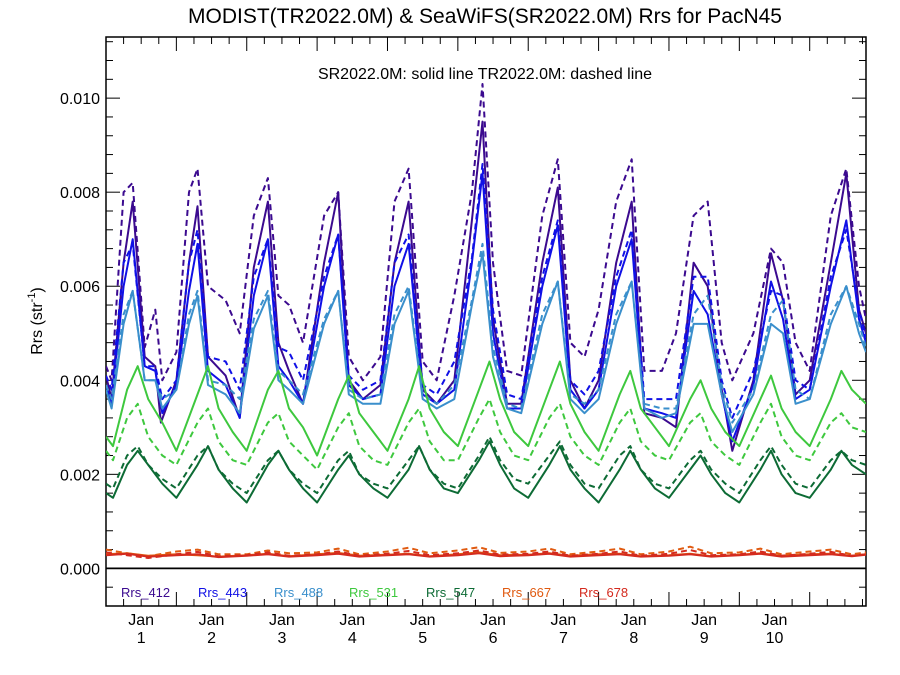 This screenshot has width=900, height=675. I want to click on legend-item: Rrs_547, so click(450, 592).